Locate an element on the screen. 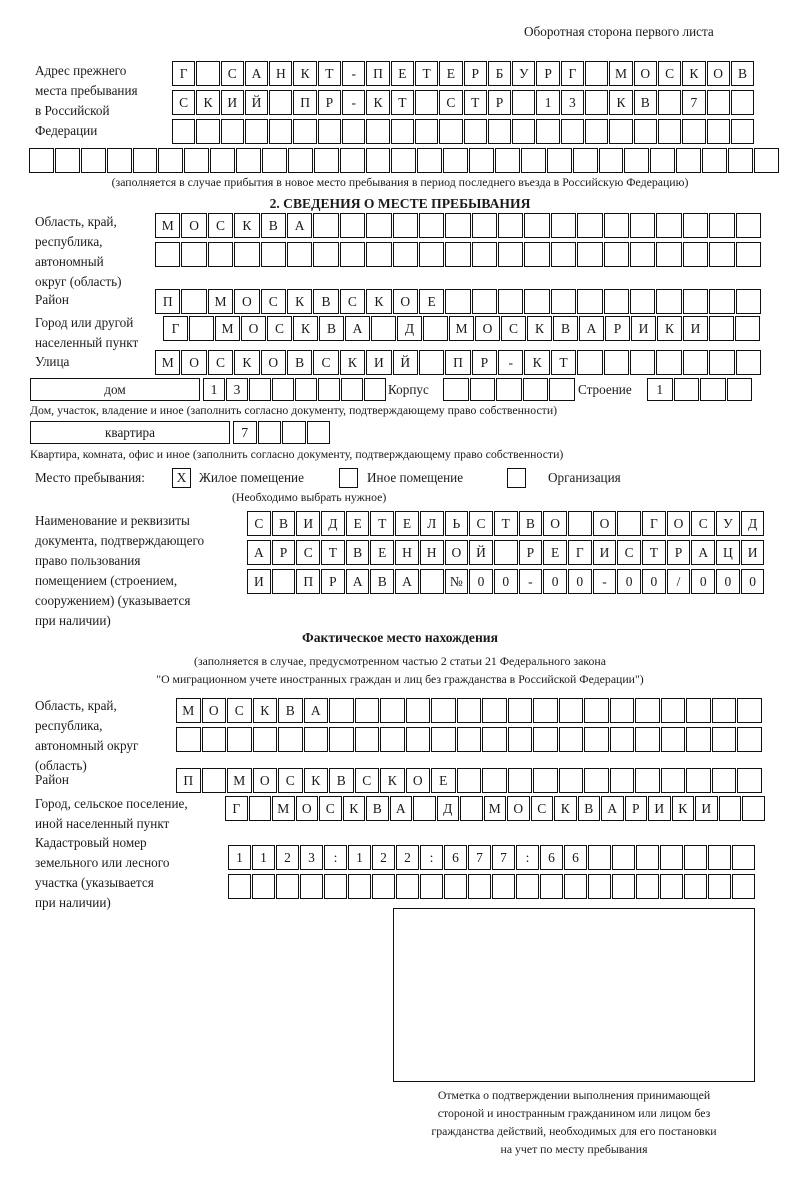  comb-cell: В is located at coordinates (645, 102).